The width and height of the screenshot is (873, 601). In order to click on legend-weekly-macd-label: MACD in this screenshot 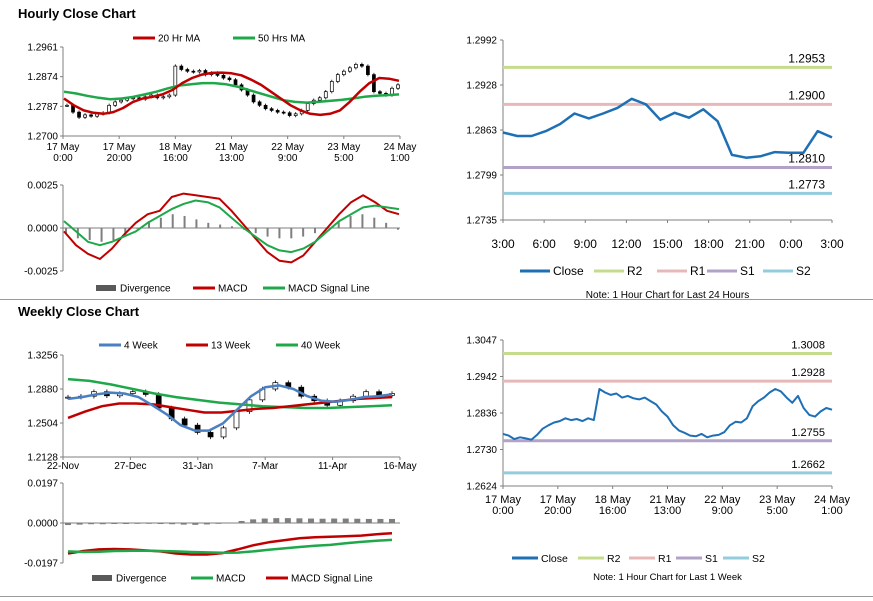, I will do `click(230, 579)`.